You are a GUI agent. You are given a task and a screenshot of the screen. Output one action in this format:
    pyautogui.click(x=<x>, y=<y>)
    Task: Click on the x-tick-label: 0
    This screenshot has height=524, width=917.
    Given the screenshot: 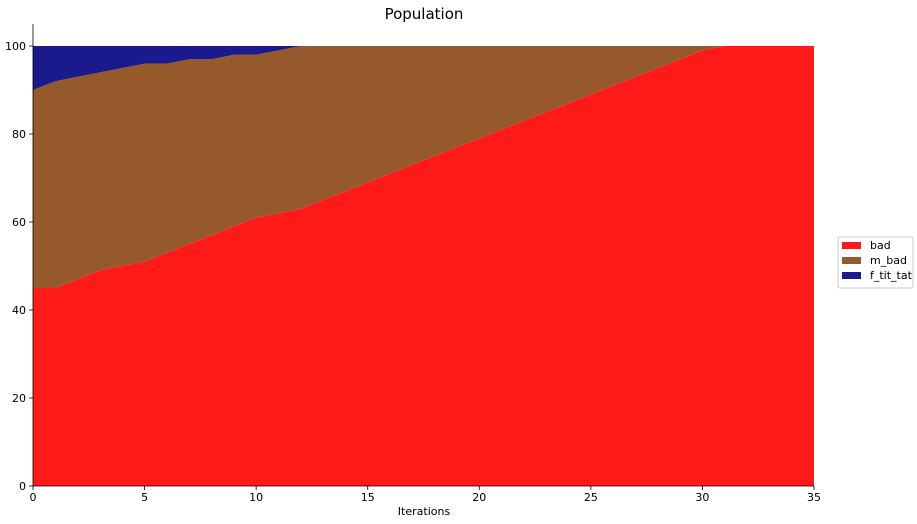 What is the action you would take?
    pyautogui.click(x=33, y=497)
    